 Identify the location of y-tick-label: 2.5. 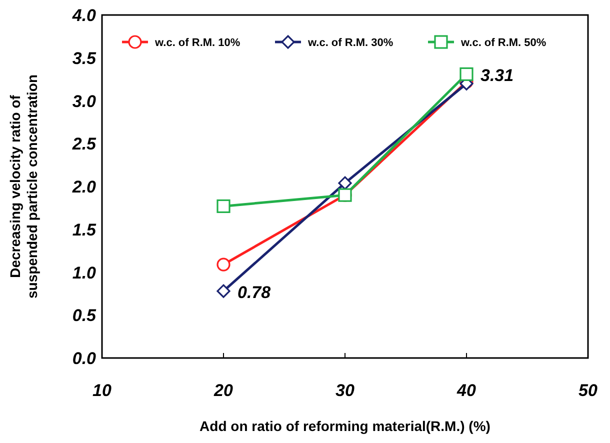
(84, 144).